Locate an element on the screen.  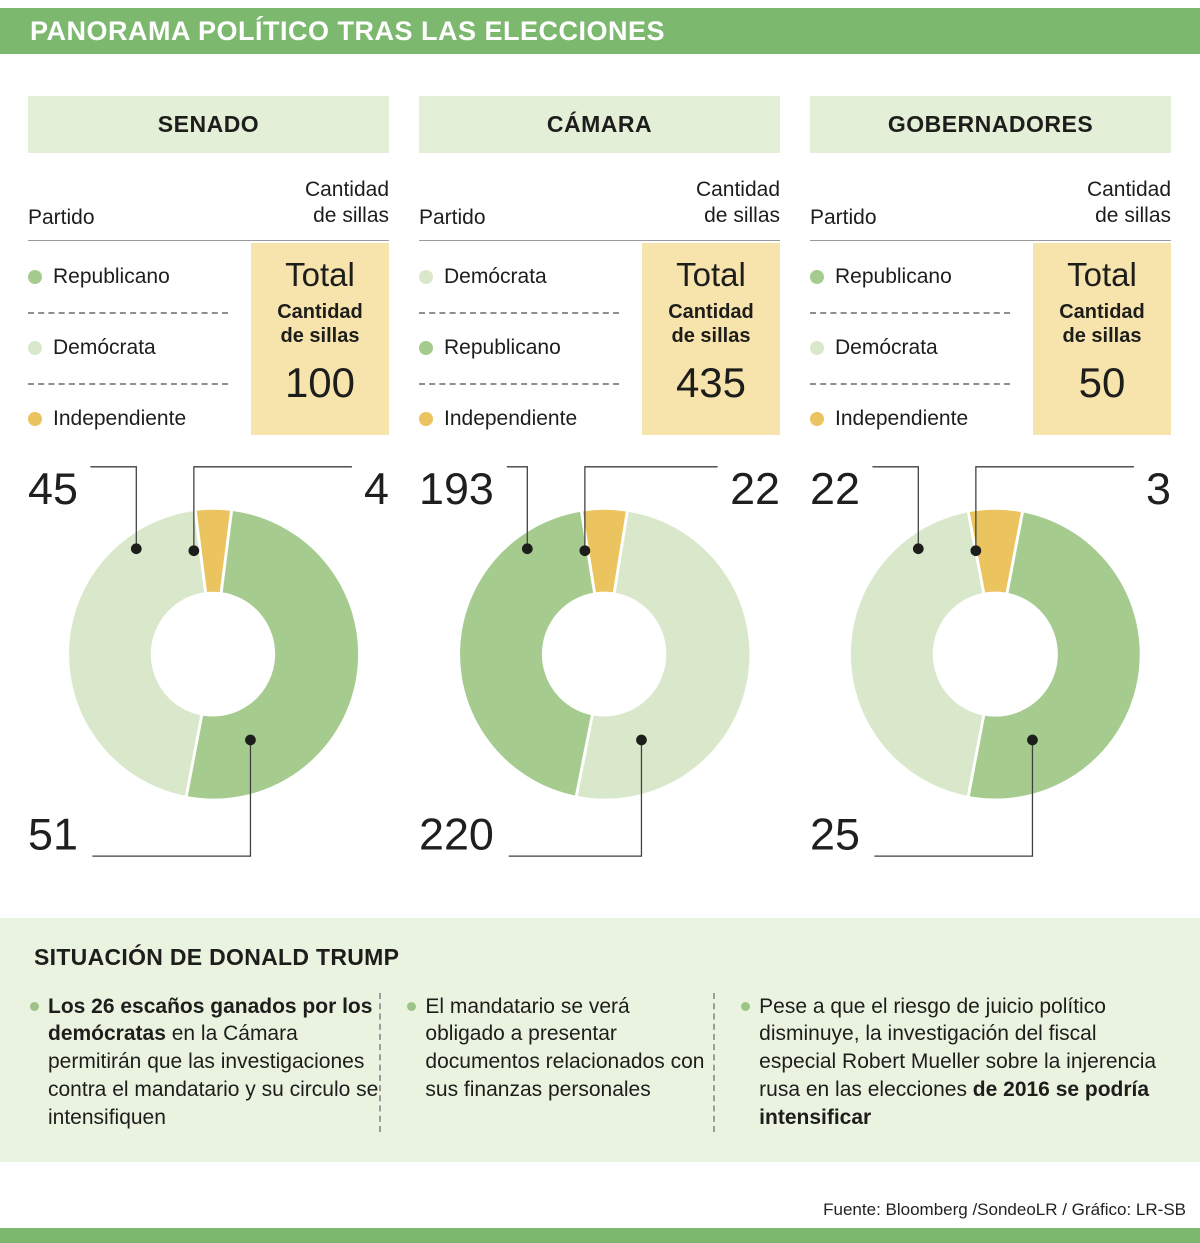
column-title-camara: CÁMARA is located at coordinates (599, 124).